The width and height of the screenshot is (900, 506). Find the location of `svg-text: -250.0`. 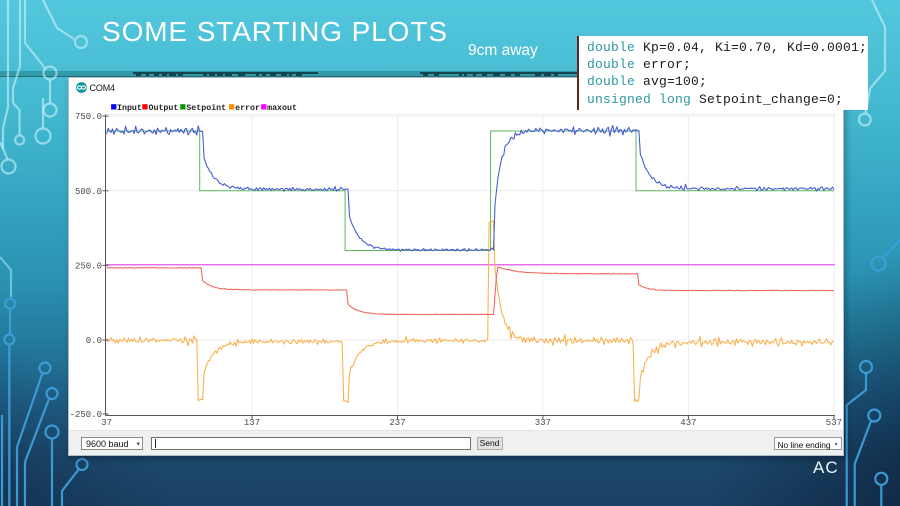

svg-text: -250.0 is located at coordinates (86, 415).